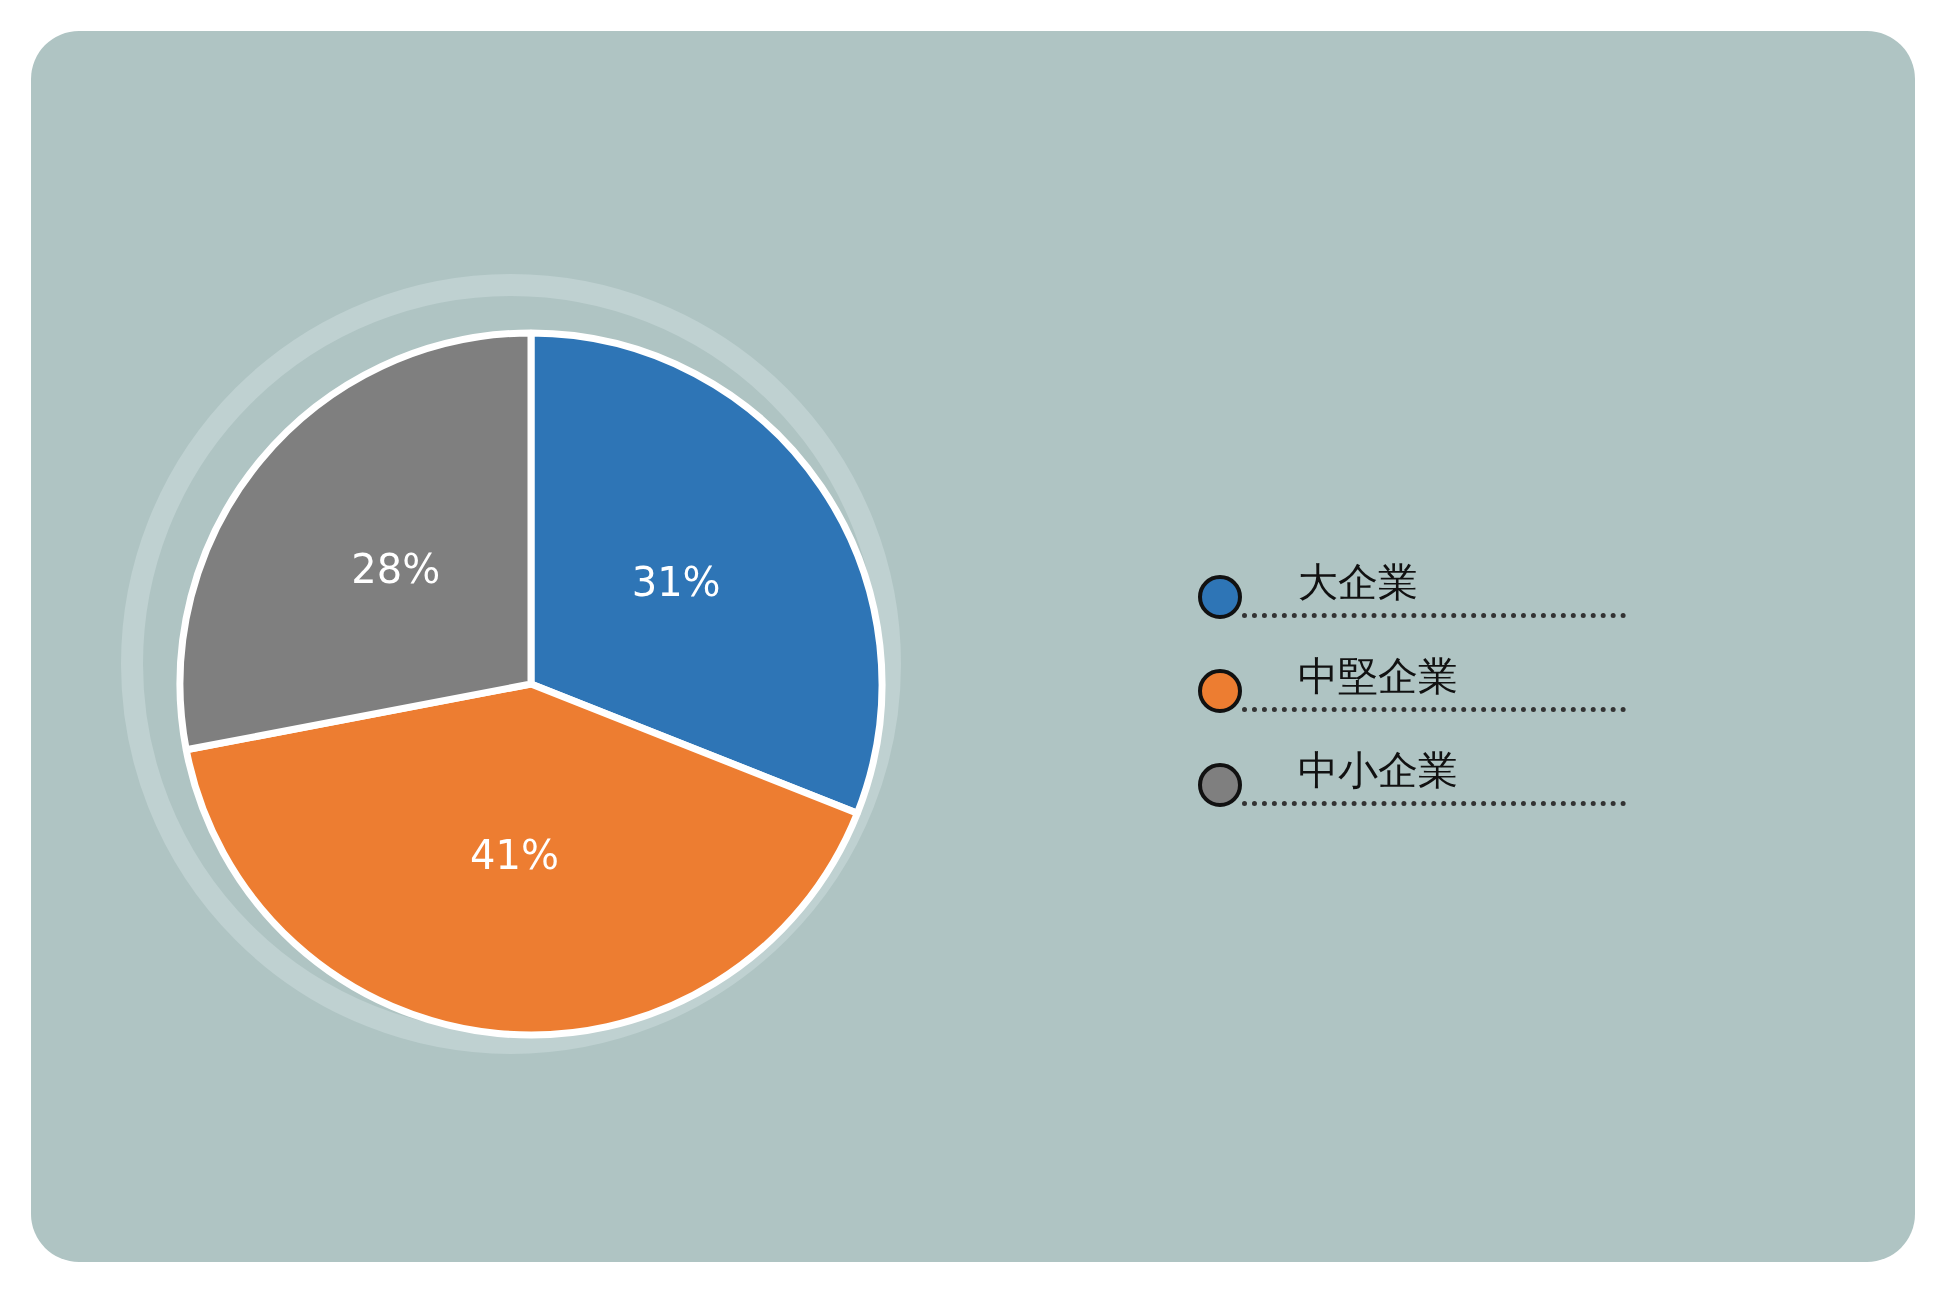 The width and height of the screenshot is (1950, 1300). Describe the element at coordinates (1378, 676) in the screenshot. I see `legend-label: 中堅企業` at that location.